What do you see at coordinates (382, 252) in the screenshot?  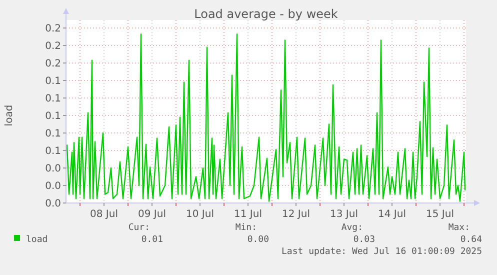 I see `text: Last update: Wed Jul 16 01:00:09 2025` at bounding box center [382, 252].